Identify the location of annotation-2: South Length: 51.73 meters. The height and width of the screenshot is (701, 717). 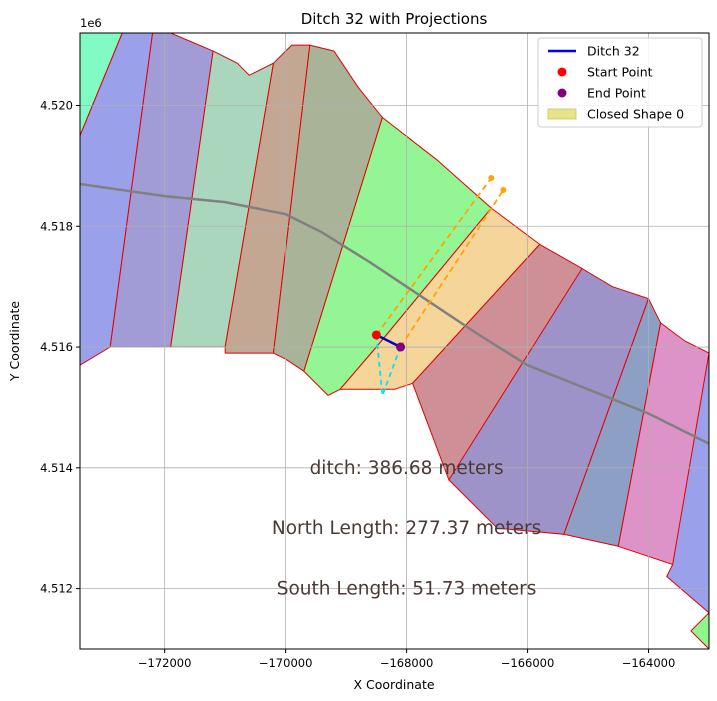
(407, 589).